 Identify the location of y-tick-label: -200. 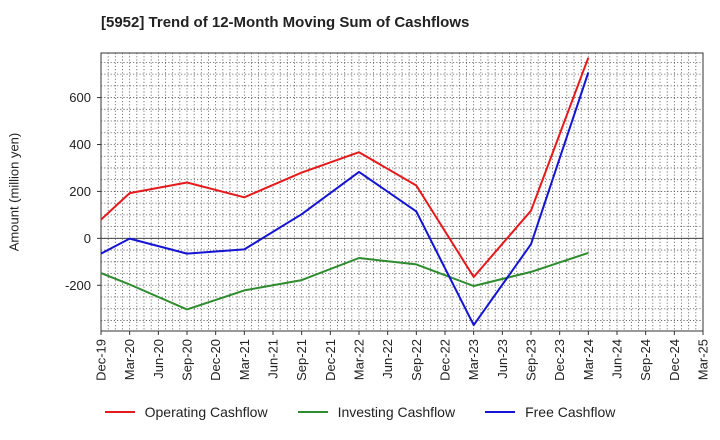
(78, 285).